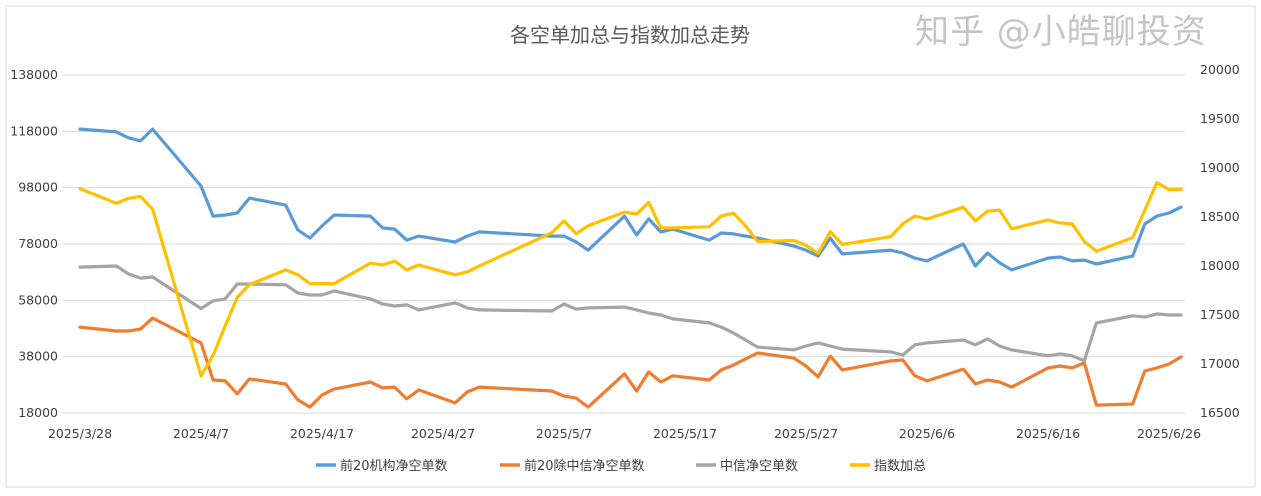  What do you see at coordinates (38, 243) in the screenshot?
I see `y-left-tick-label: 78000` at bounding box center [38, 243].